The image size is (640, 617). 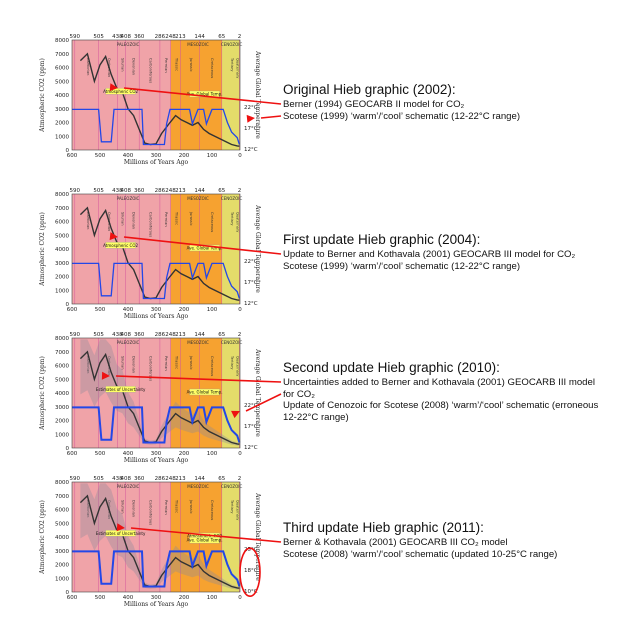 I want to click on era-label: PALEOZOIC, so click(x=128, y=198).